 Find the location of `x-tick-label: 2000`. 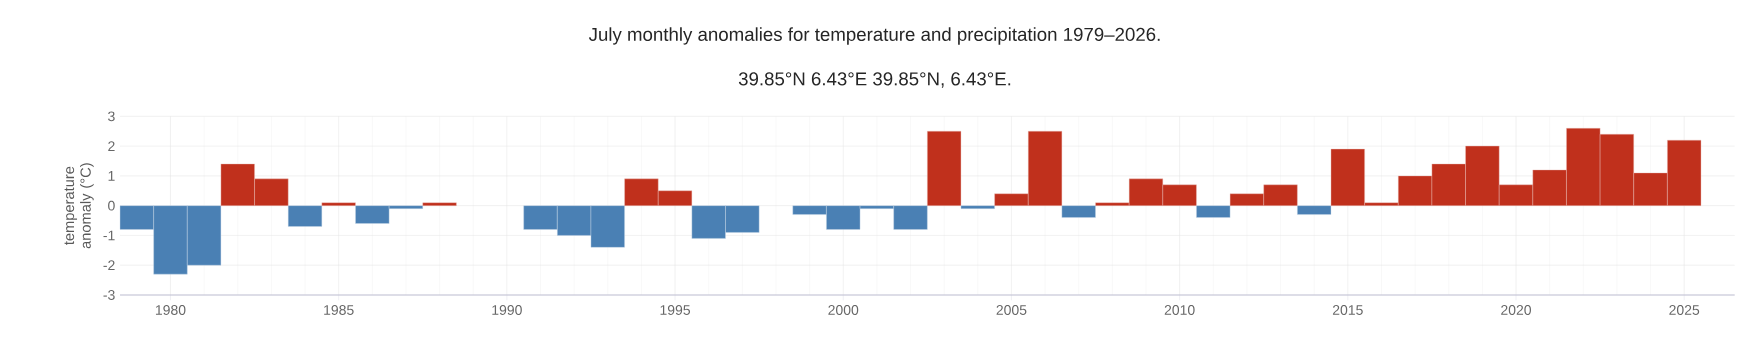

x-tick-label: 2000 is located at coordinates (843, 310).